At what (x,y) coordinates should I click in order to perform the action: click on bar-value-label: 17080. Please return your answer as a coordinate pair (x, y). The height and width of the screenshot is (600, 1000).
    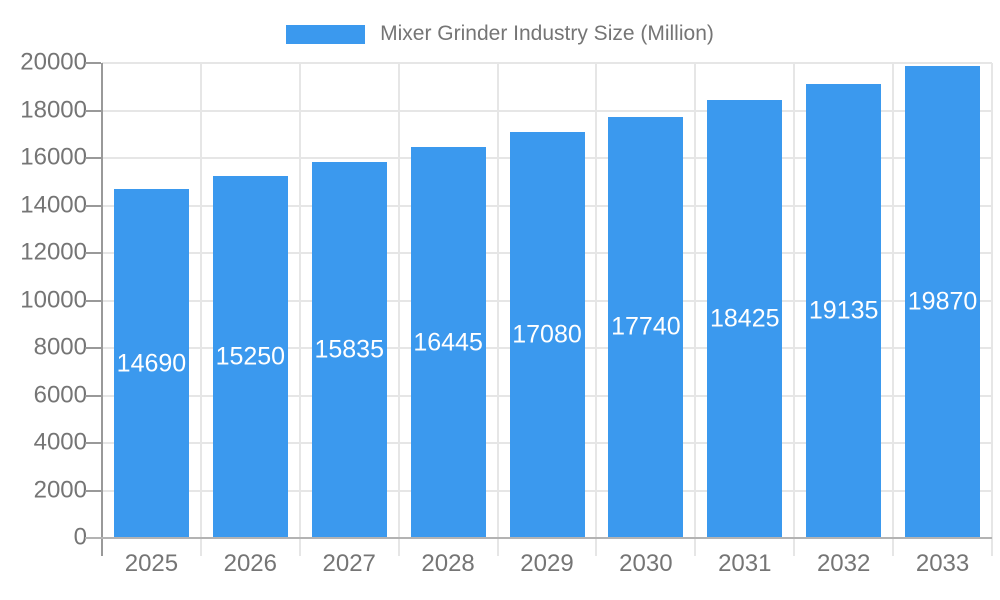
    Looking at the image, I should click on (547, 334).